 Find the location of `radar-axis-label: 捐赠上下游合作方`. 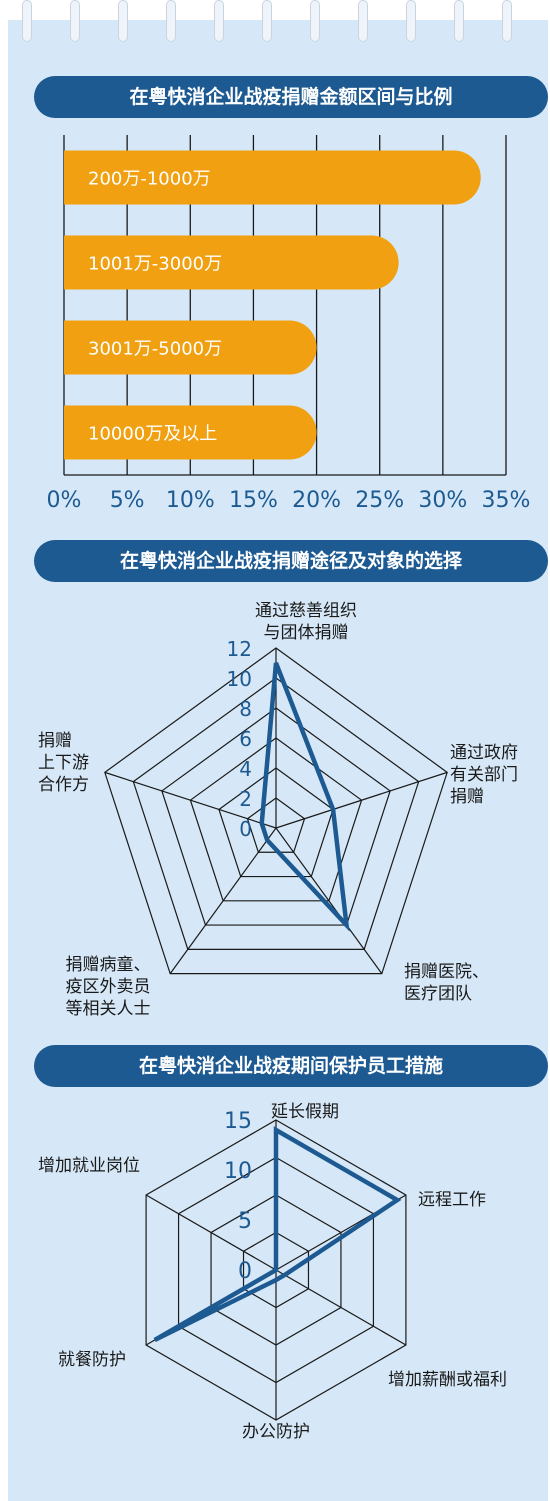

radar-axis-label: 捐赠上下游合作方 is located at coordinates (63, 763).